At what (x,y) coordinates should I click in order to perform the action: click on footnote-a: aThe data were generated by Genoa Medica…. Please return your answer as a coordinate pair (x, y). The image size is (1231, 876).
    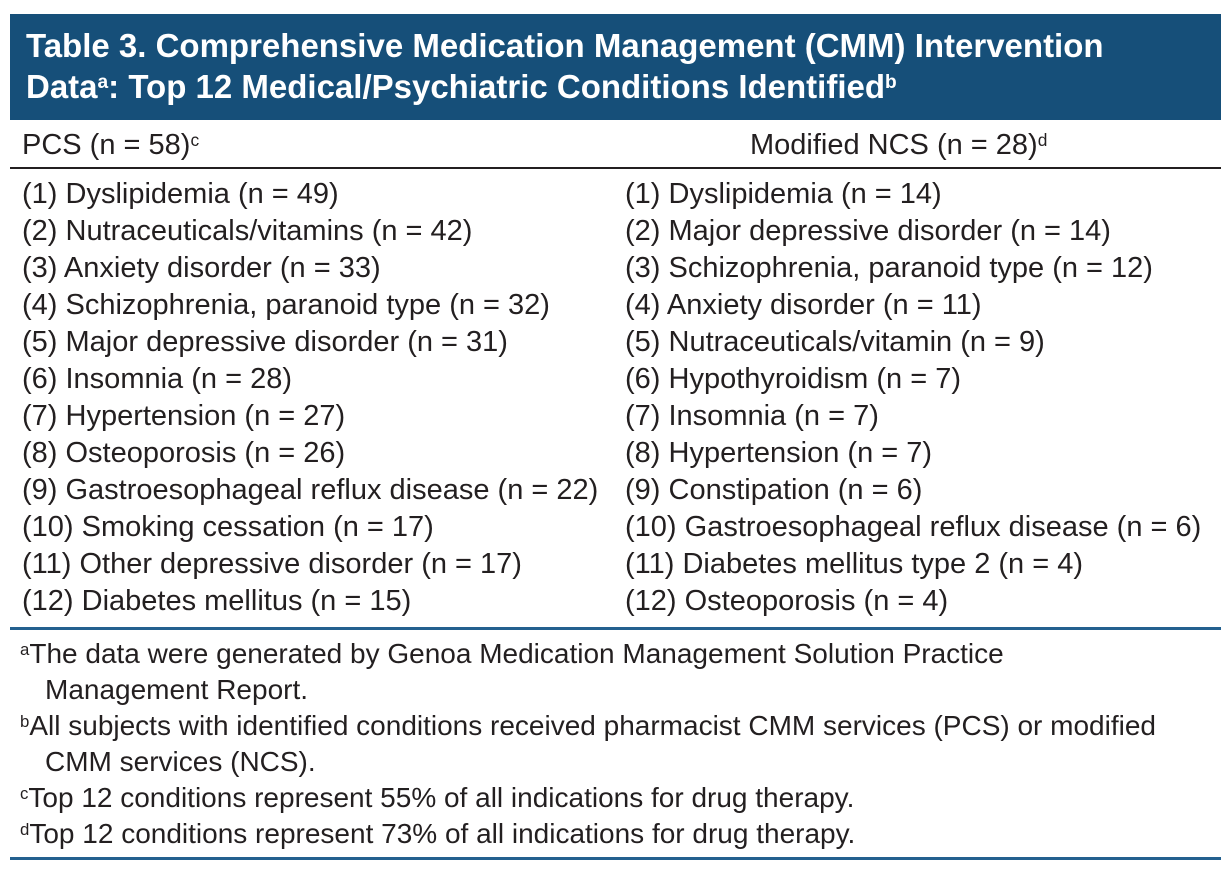
    Looking at the image, I should click on (620, 672).